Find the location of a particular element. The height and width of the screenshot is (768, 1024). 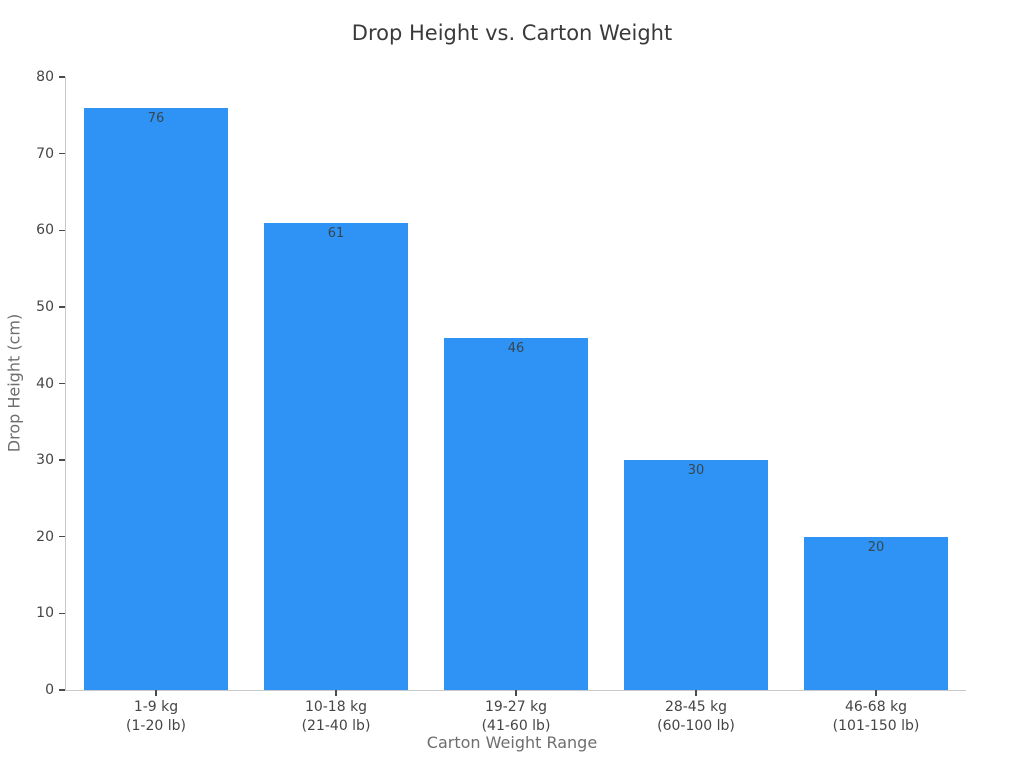

bar-value-label: 46 is located at coordinates (516, 348).